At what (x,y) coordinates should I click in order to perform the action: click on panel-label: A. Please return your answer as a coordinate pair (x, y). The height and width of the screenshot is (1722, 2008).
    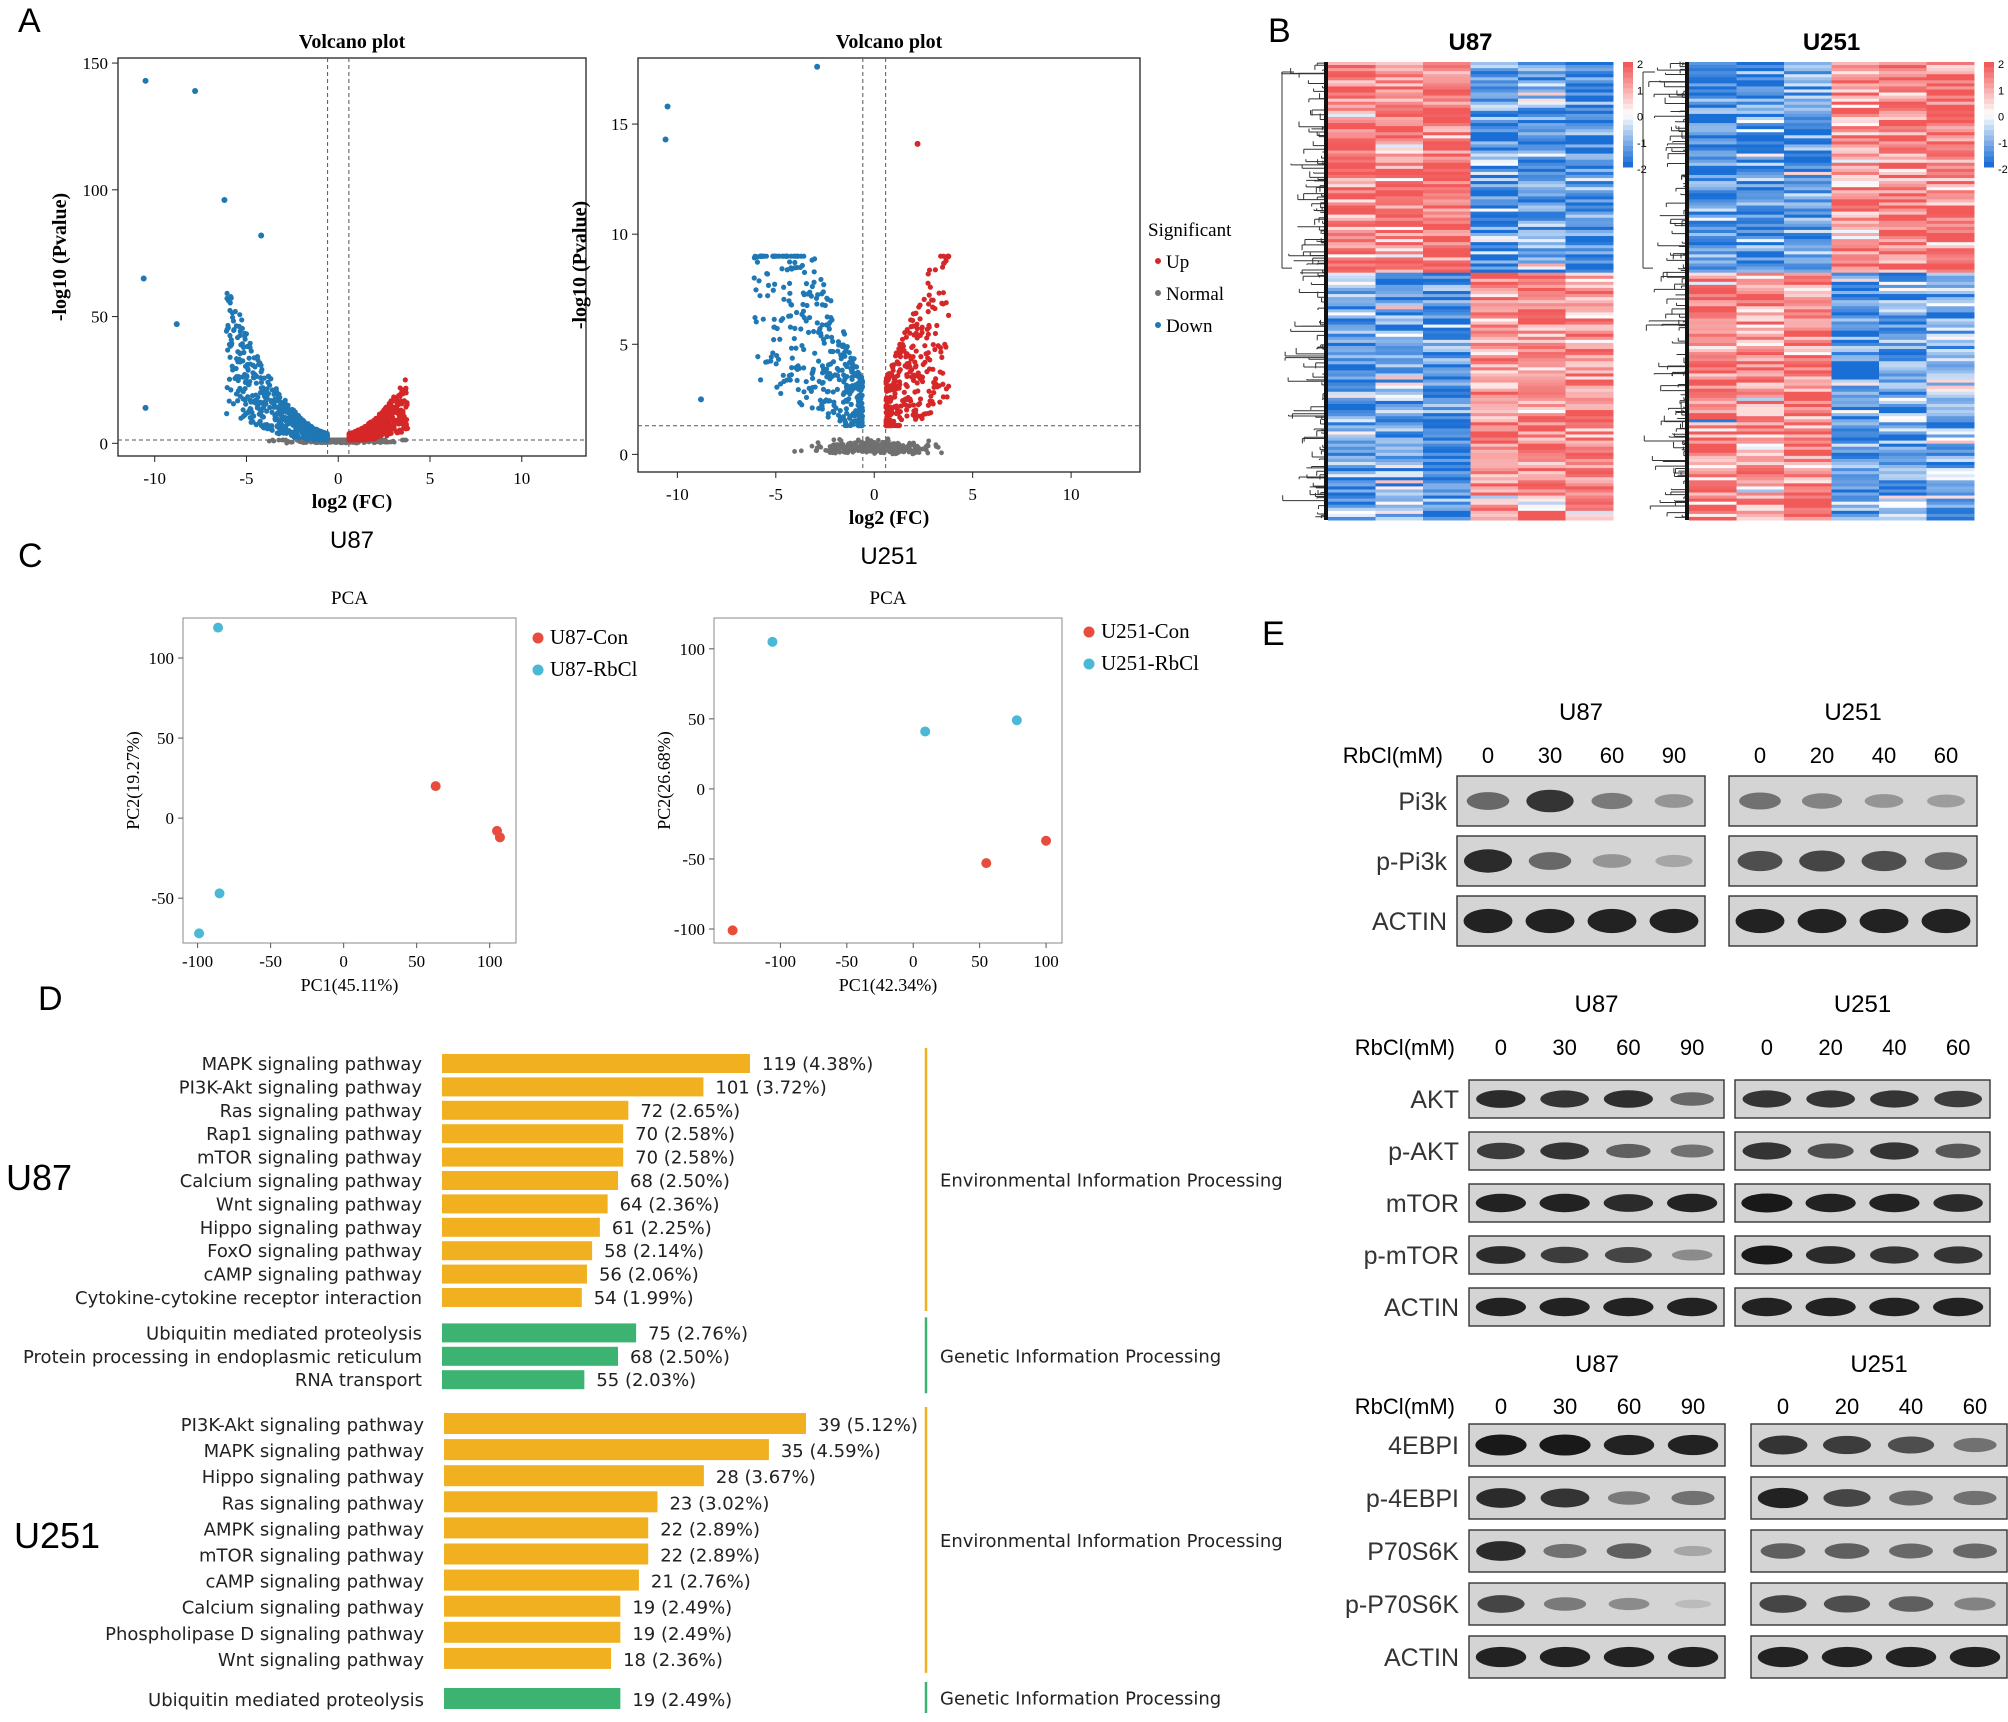
    Looking at the image, I should click on (29, 21).